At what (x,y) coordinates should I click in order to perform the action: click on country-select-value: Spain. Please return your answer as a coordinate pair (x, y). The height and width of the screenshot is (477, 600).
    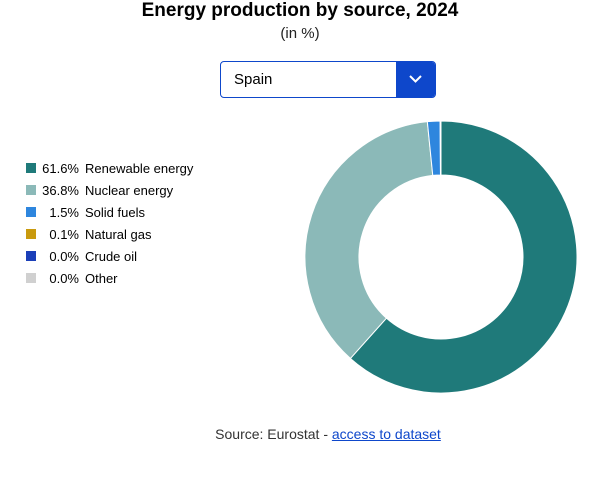
    Looking at the image, I should click on (253, 79).